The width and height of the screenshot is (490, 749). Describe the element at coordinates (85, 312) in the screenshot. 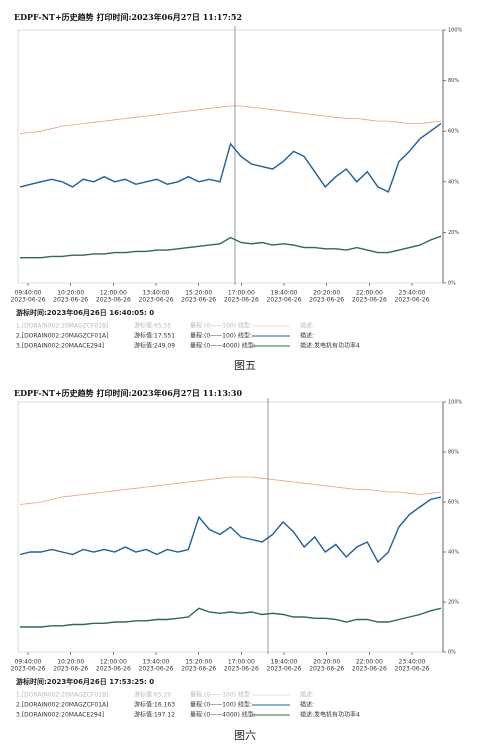

I see `cursor-time: 游标时间:2023年06月26日 16:40:05: 0` at that location.